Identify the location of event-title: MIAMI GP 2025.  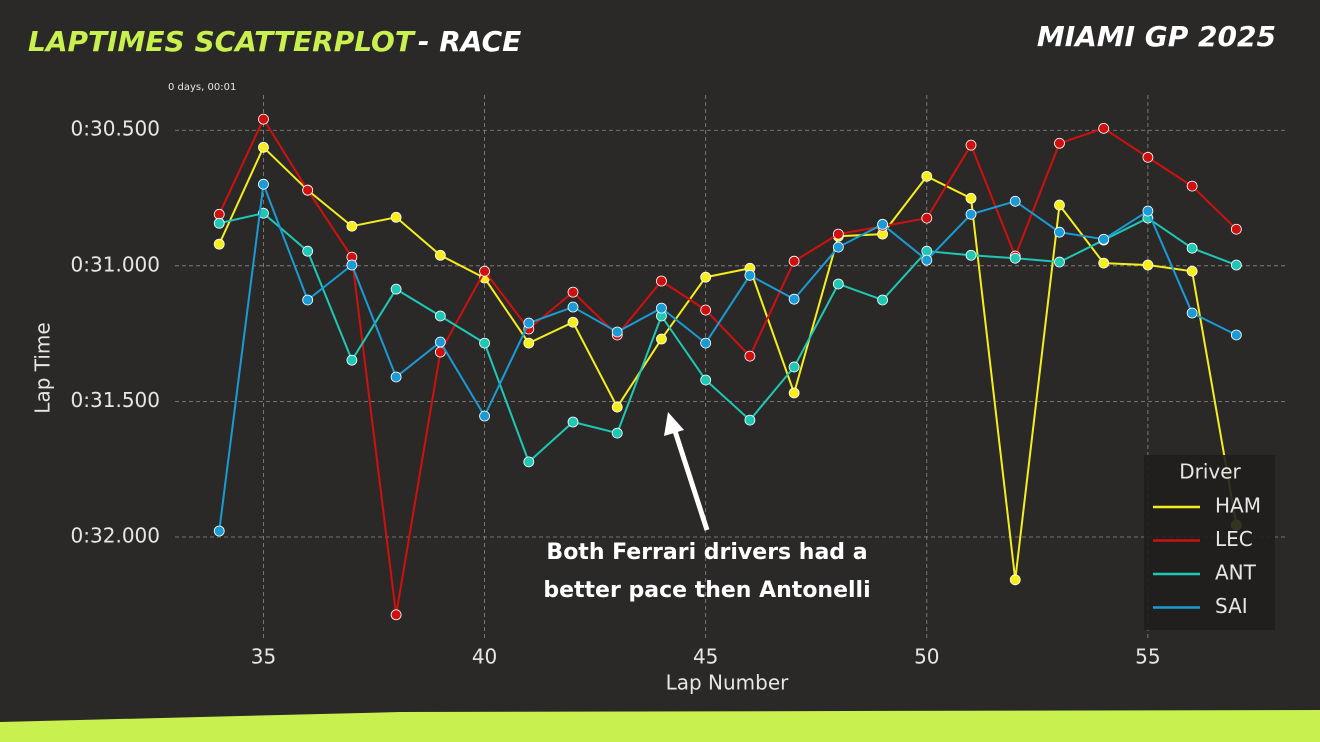
(1156, 36).